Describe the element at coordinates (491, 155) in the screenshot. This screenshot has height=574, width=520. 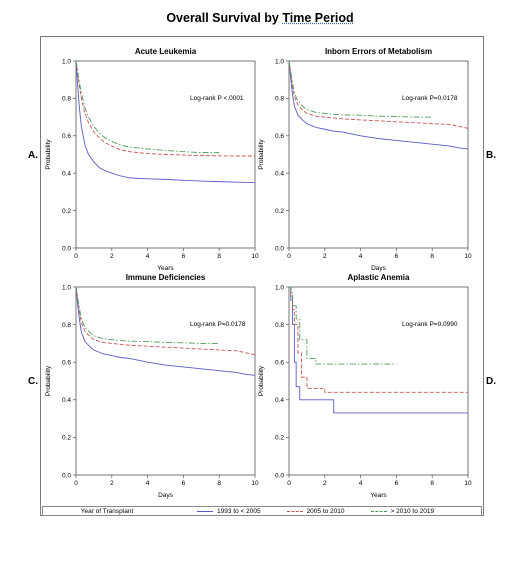
I see `panel-letter: B.` at that location.